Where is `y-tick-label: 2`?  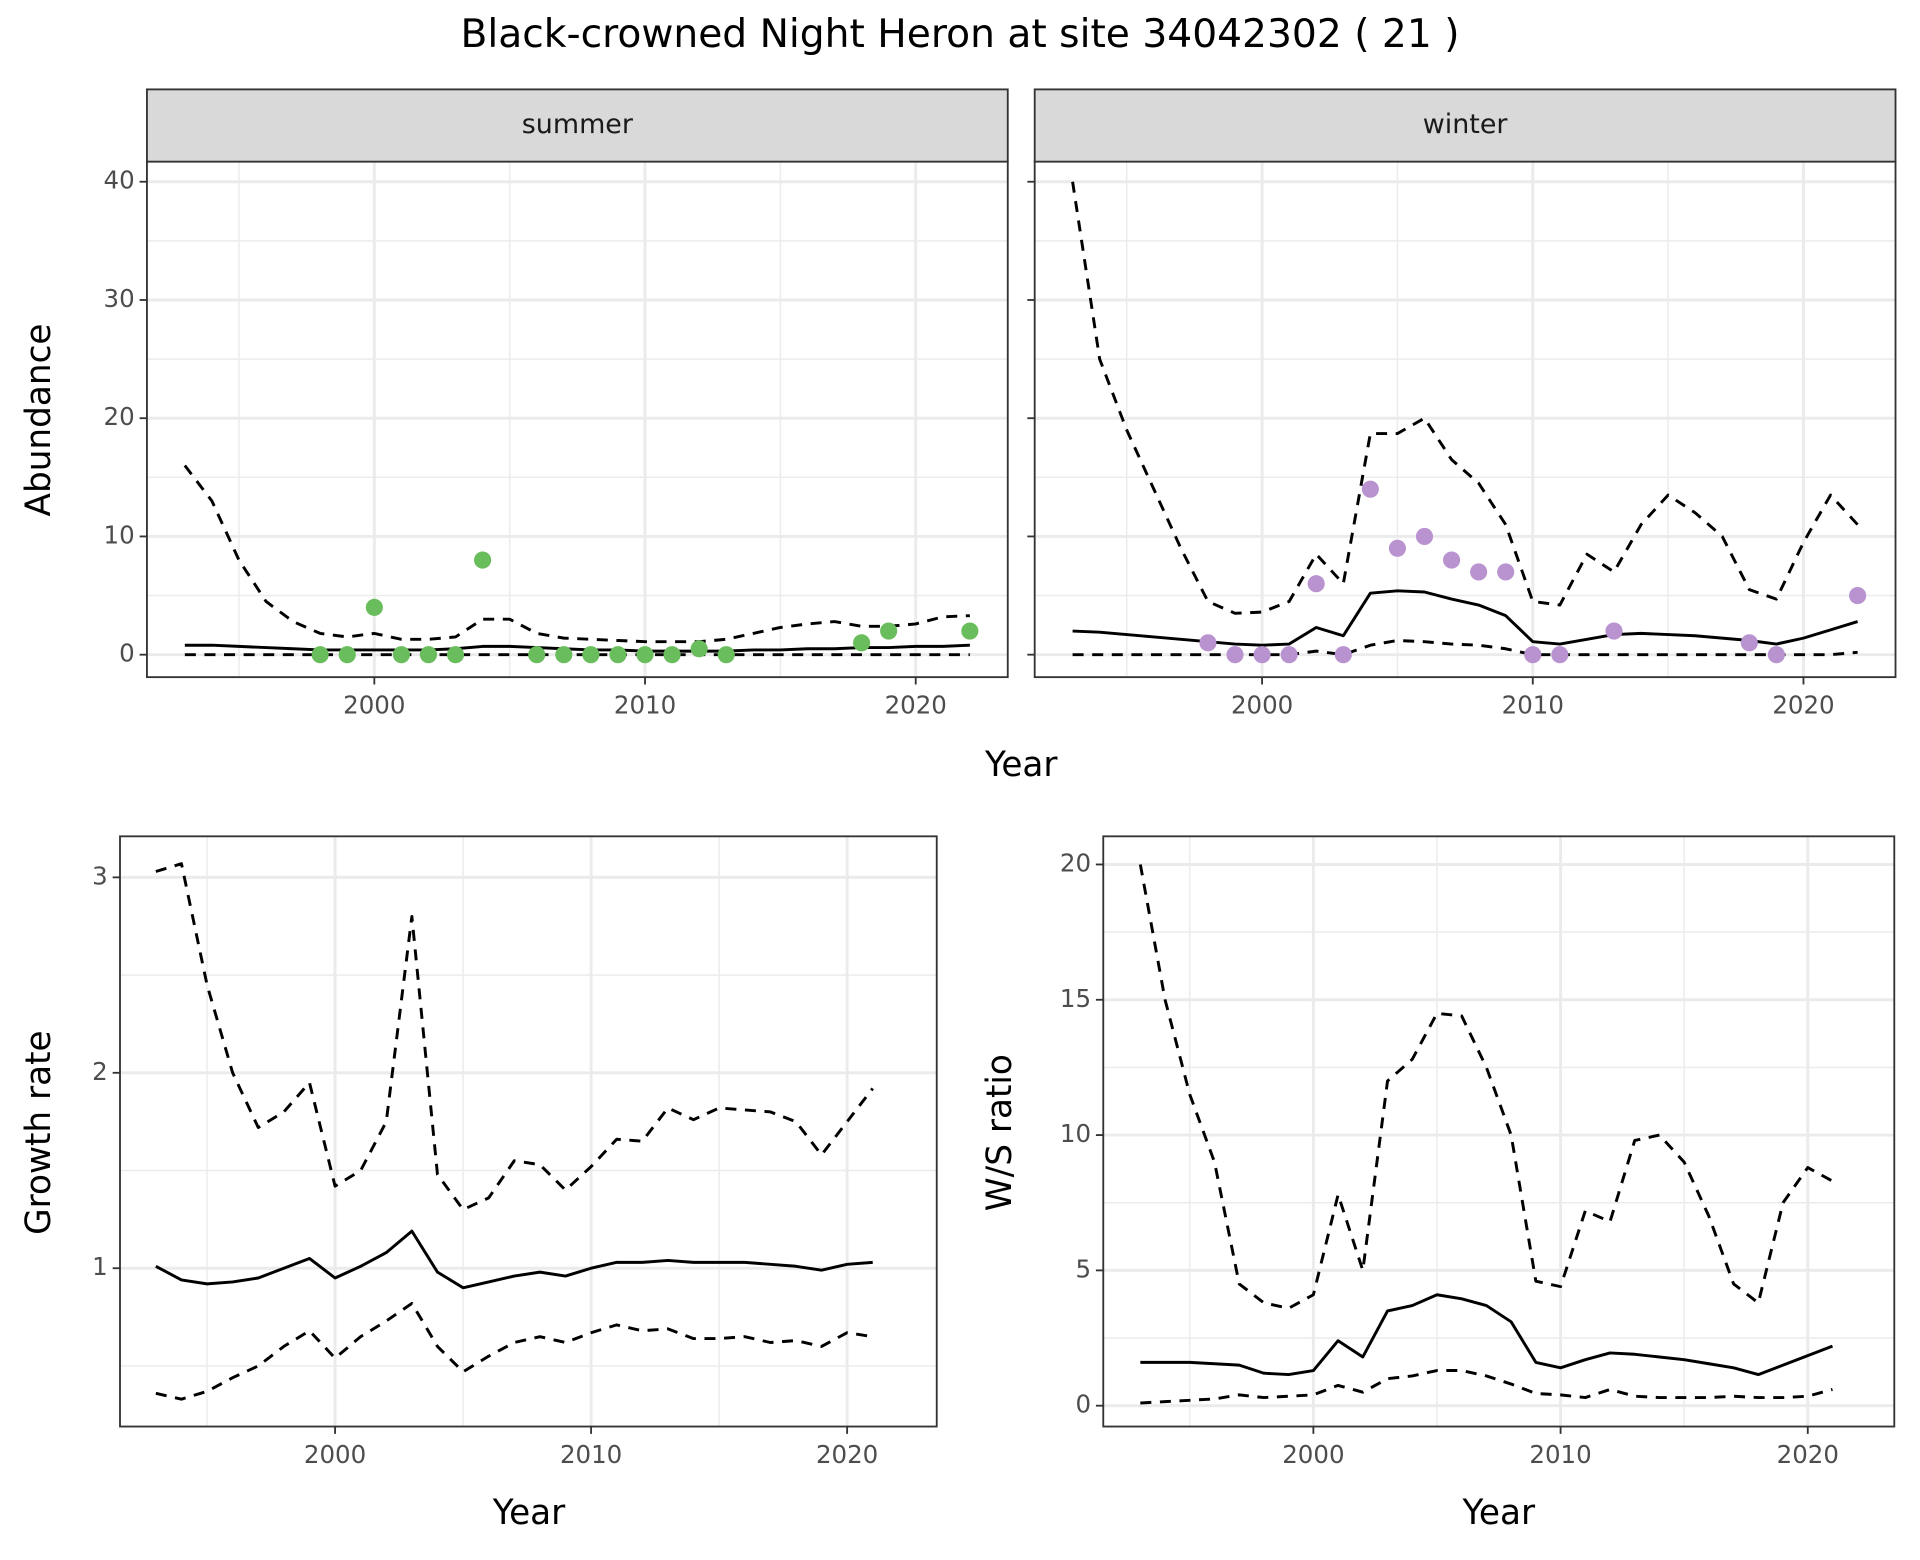
y-tick-label: 2 is located at coordinates (100, 1071).